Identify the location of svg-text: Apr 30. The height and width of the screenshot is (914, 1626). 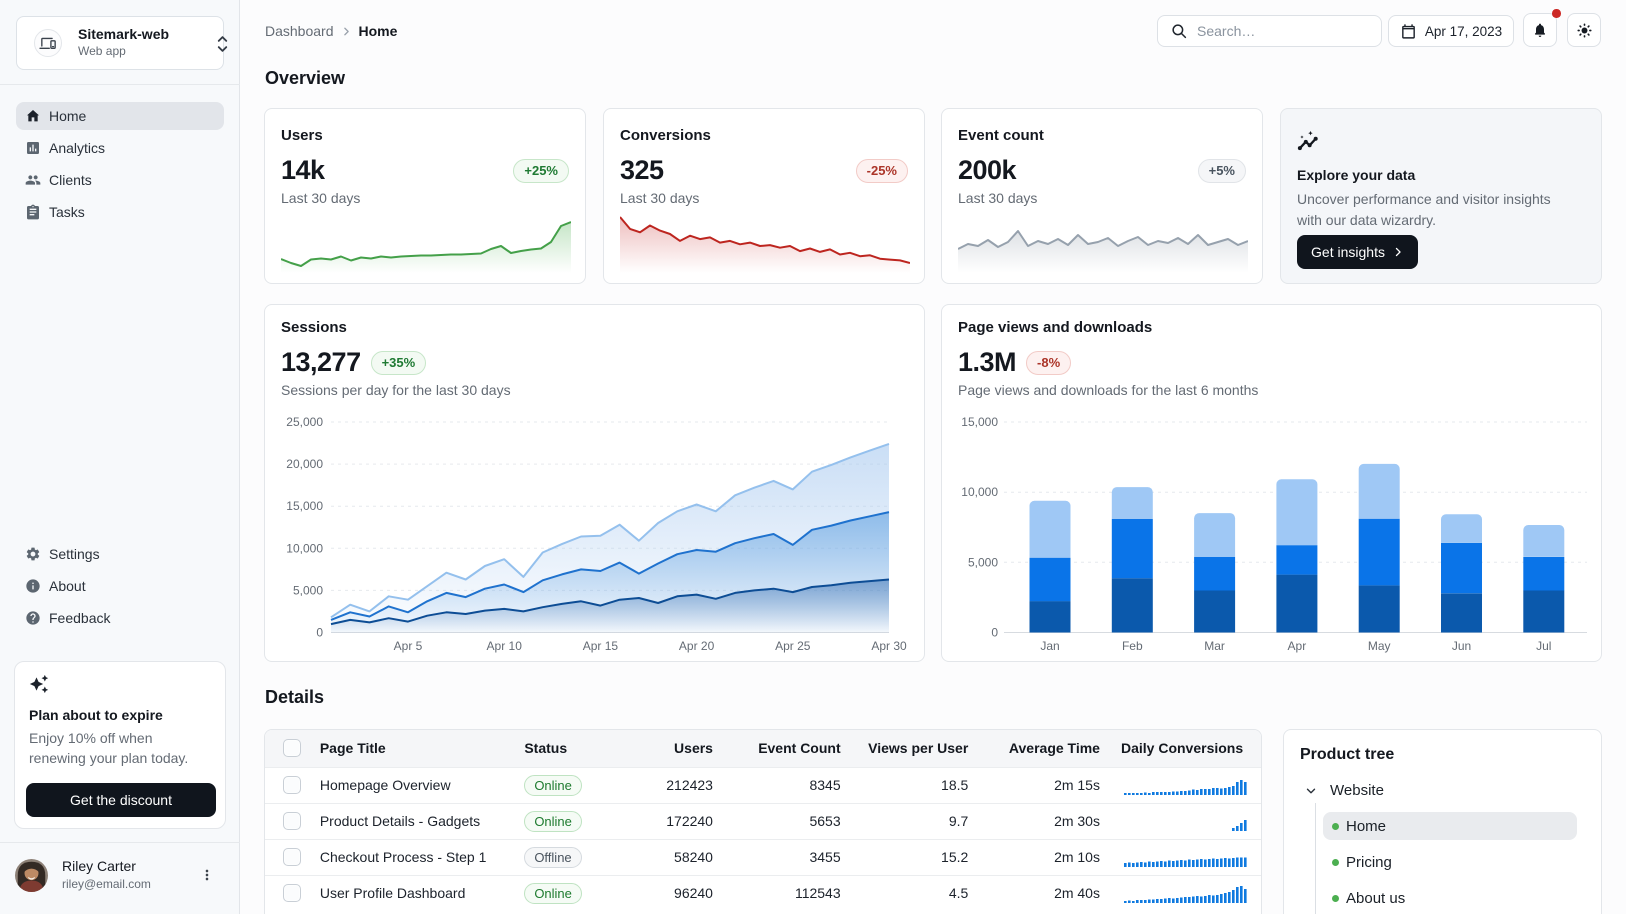
(889, 646).